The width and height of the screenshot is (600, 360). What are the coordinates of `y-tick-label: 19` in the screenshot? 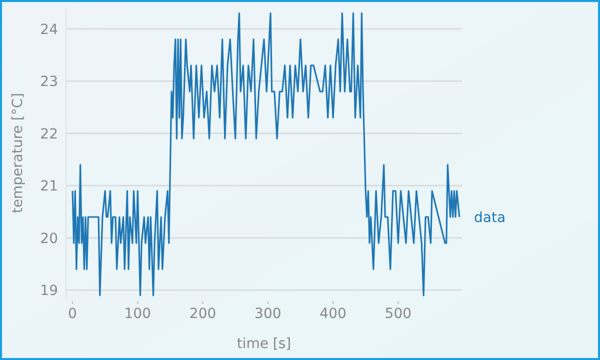 It's located at (49, 291).